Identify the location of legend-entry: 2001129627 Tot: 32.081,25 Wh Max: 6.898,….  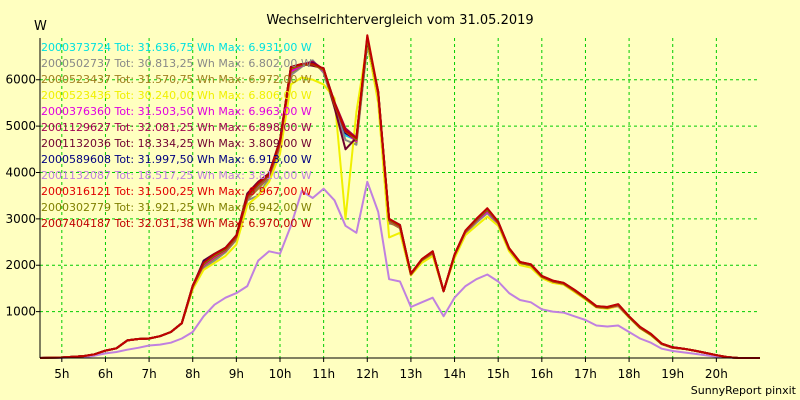
(176, 127).